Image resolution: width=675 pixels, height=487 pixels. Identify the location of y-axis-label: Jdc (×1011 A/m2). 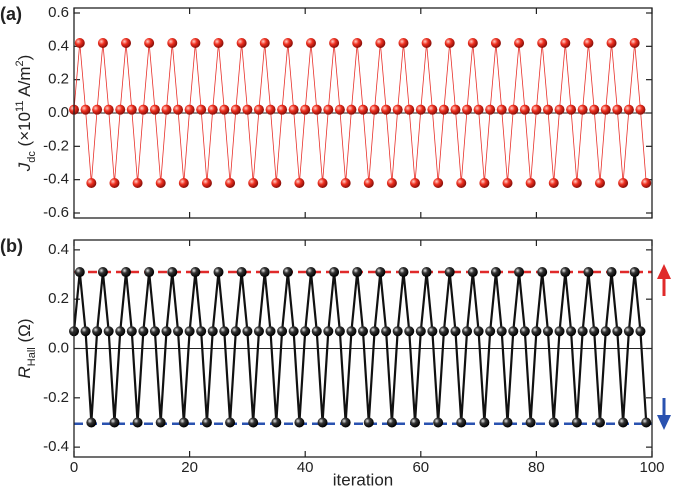
(26, 114).